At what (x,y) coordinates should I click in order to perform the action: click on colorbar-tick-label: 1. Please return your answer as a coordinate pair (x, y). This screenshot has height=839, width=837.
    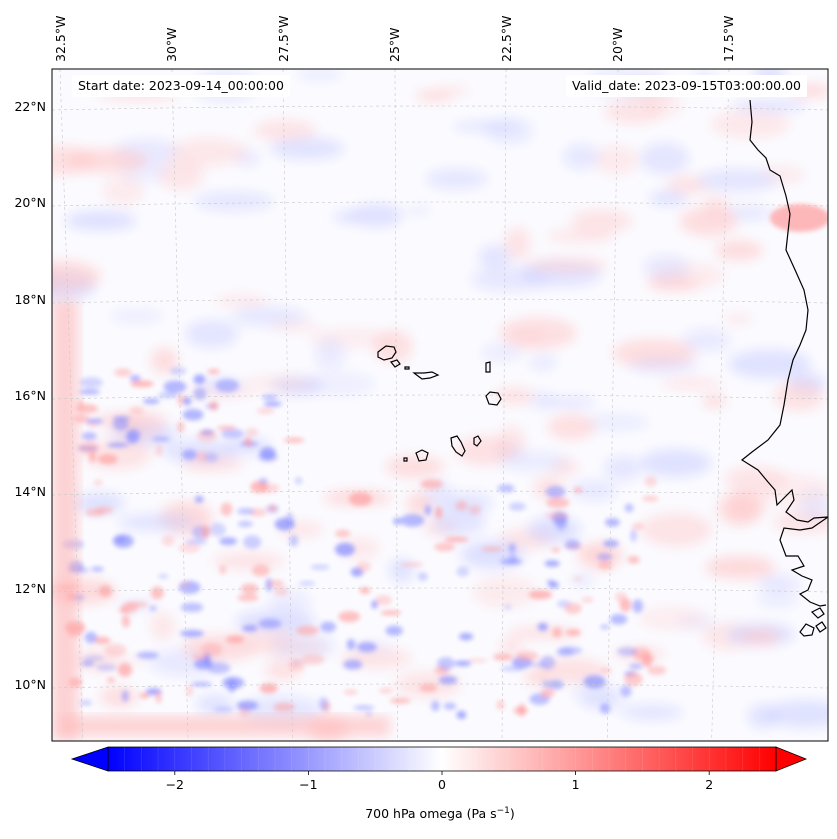
    Looking at the image, I should click on (576, 784).